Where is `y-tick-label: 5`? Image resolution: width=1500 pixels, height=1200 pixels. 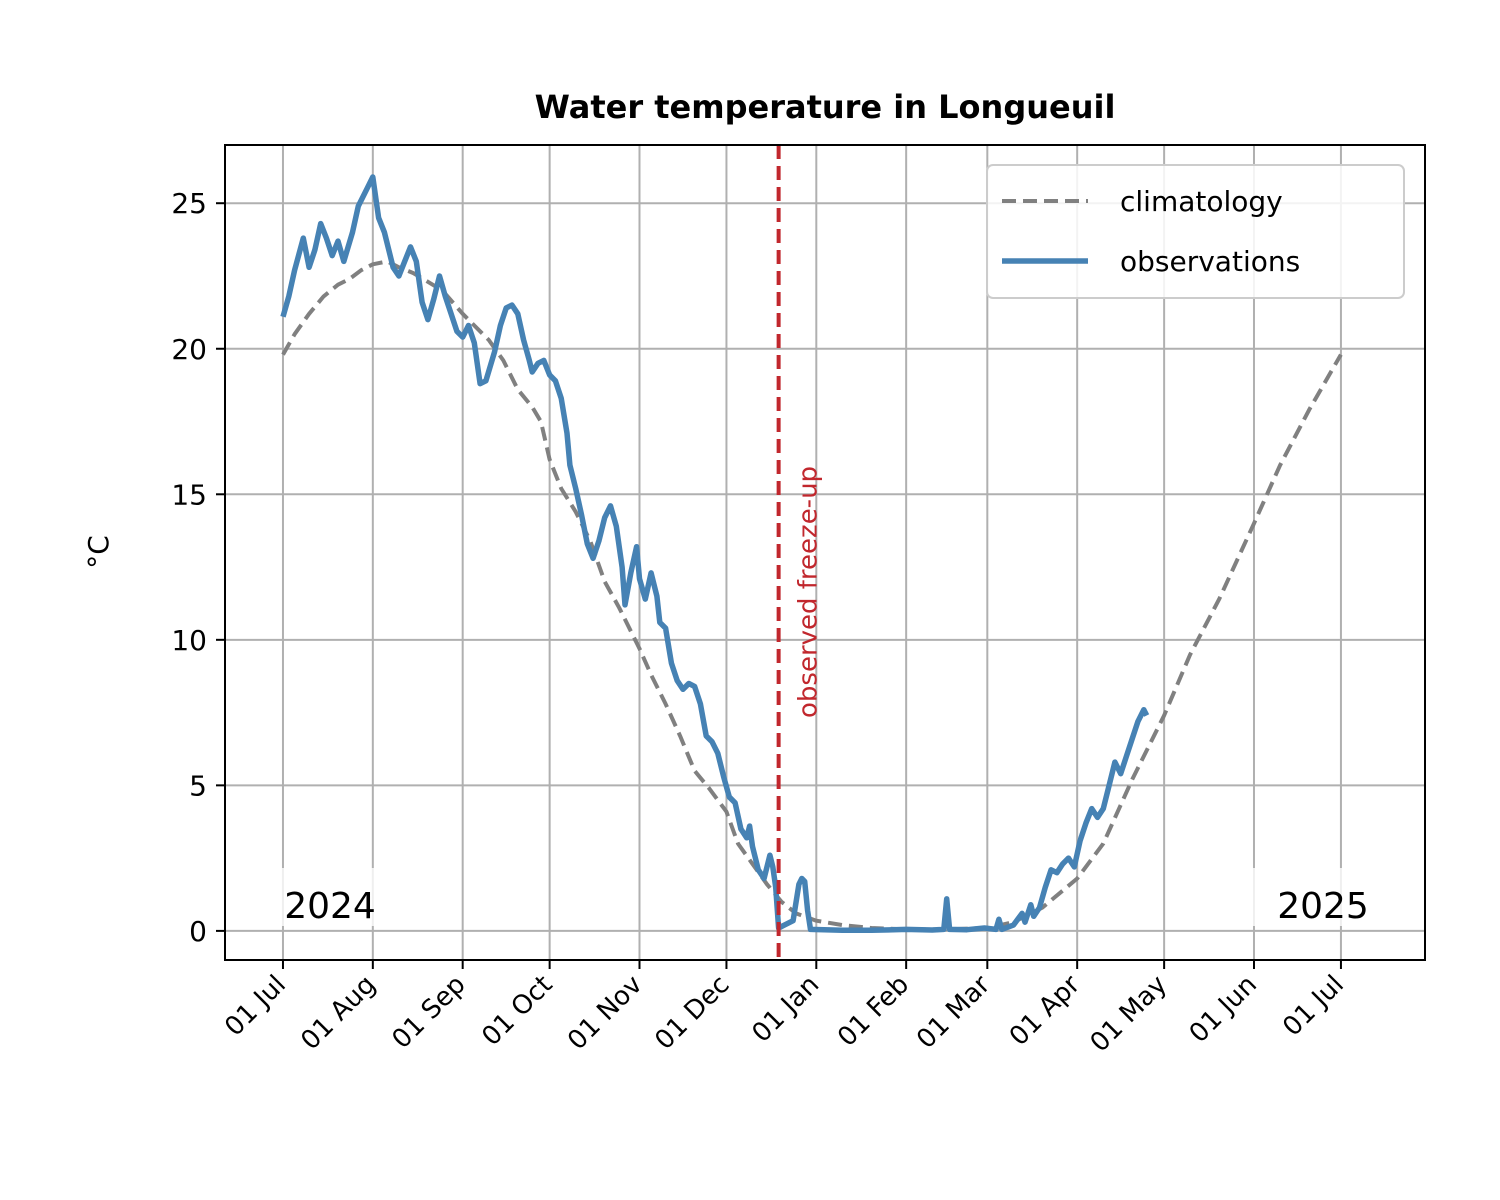
y-tick-label: 5 is located at coordinates (198, 785).